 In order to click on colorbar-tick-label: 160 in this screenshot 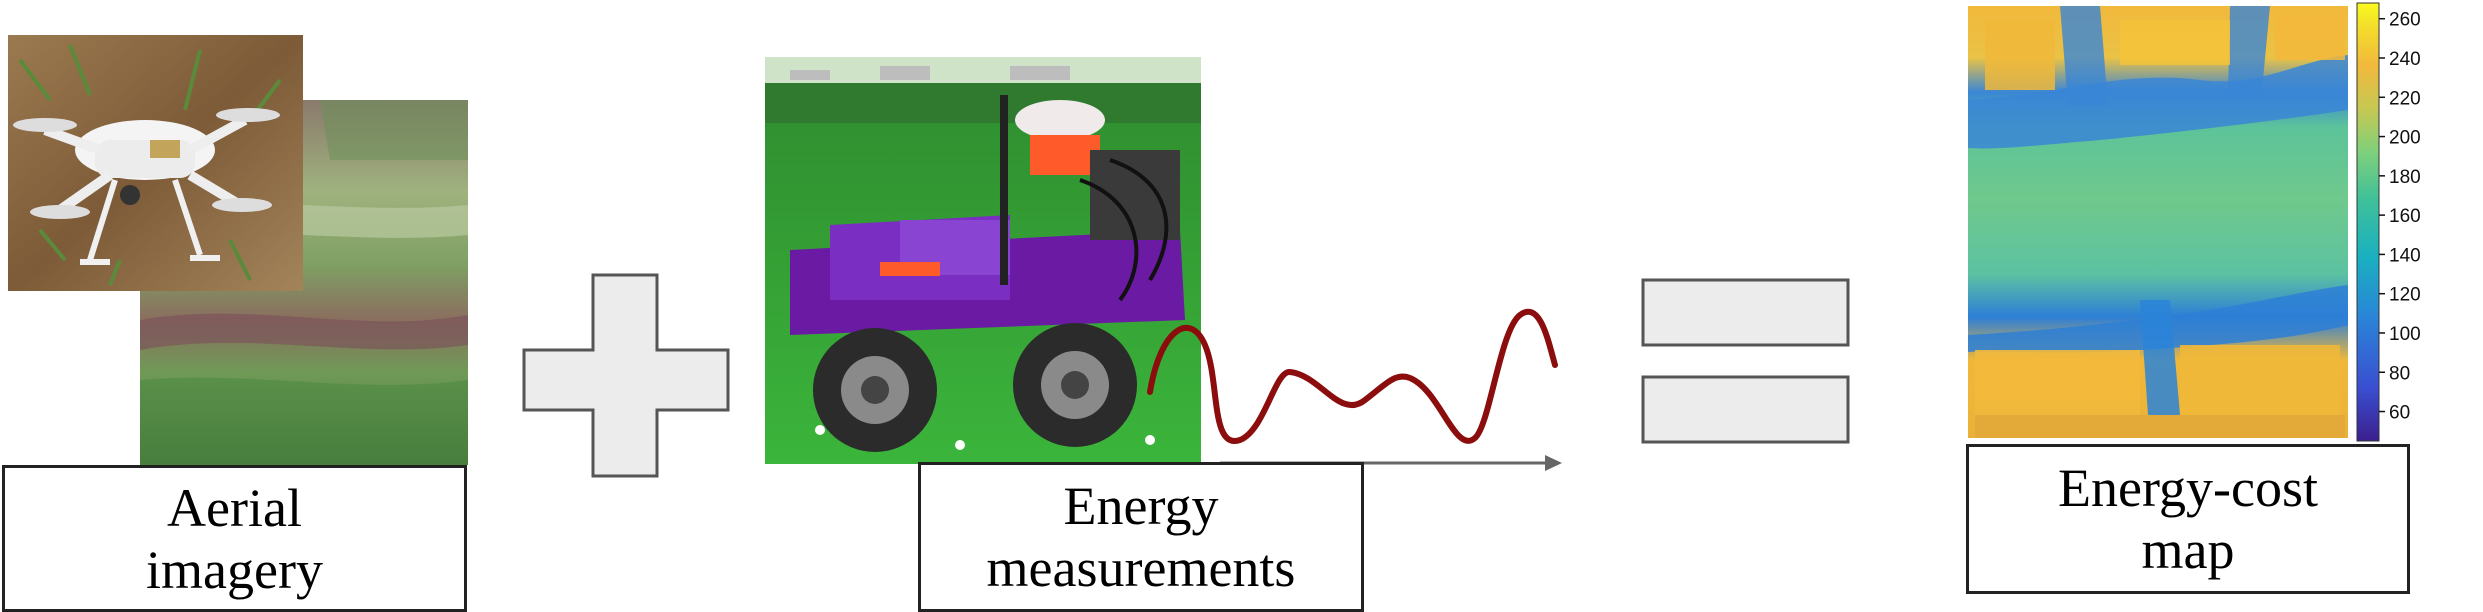, I will do `click(2405, 216)`.